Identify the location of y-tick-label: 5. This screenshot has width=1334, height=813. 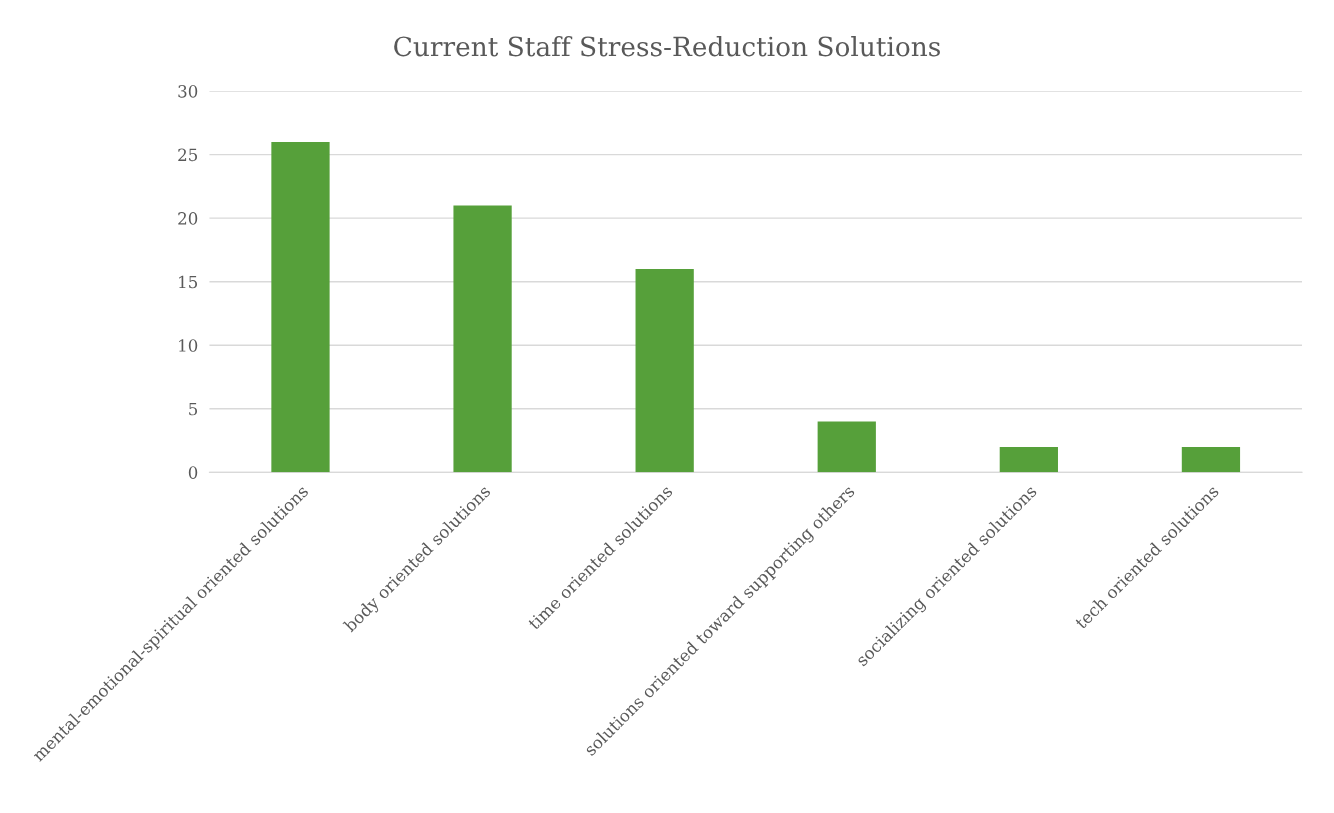
(193, 409).